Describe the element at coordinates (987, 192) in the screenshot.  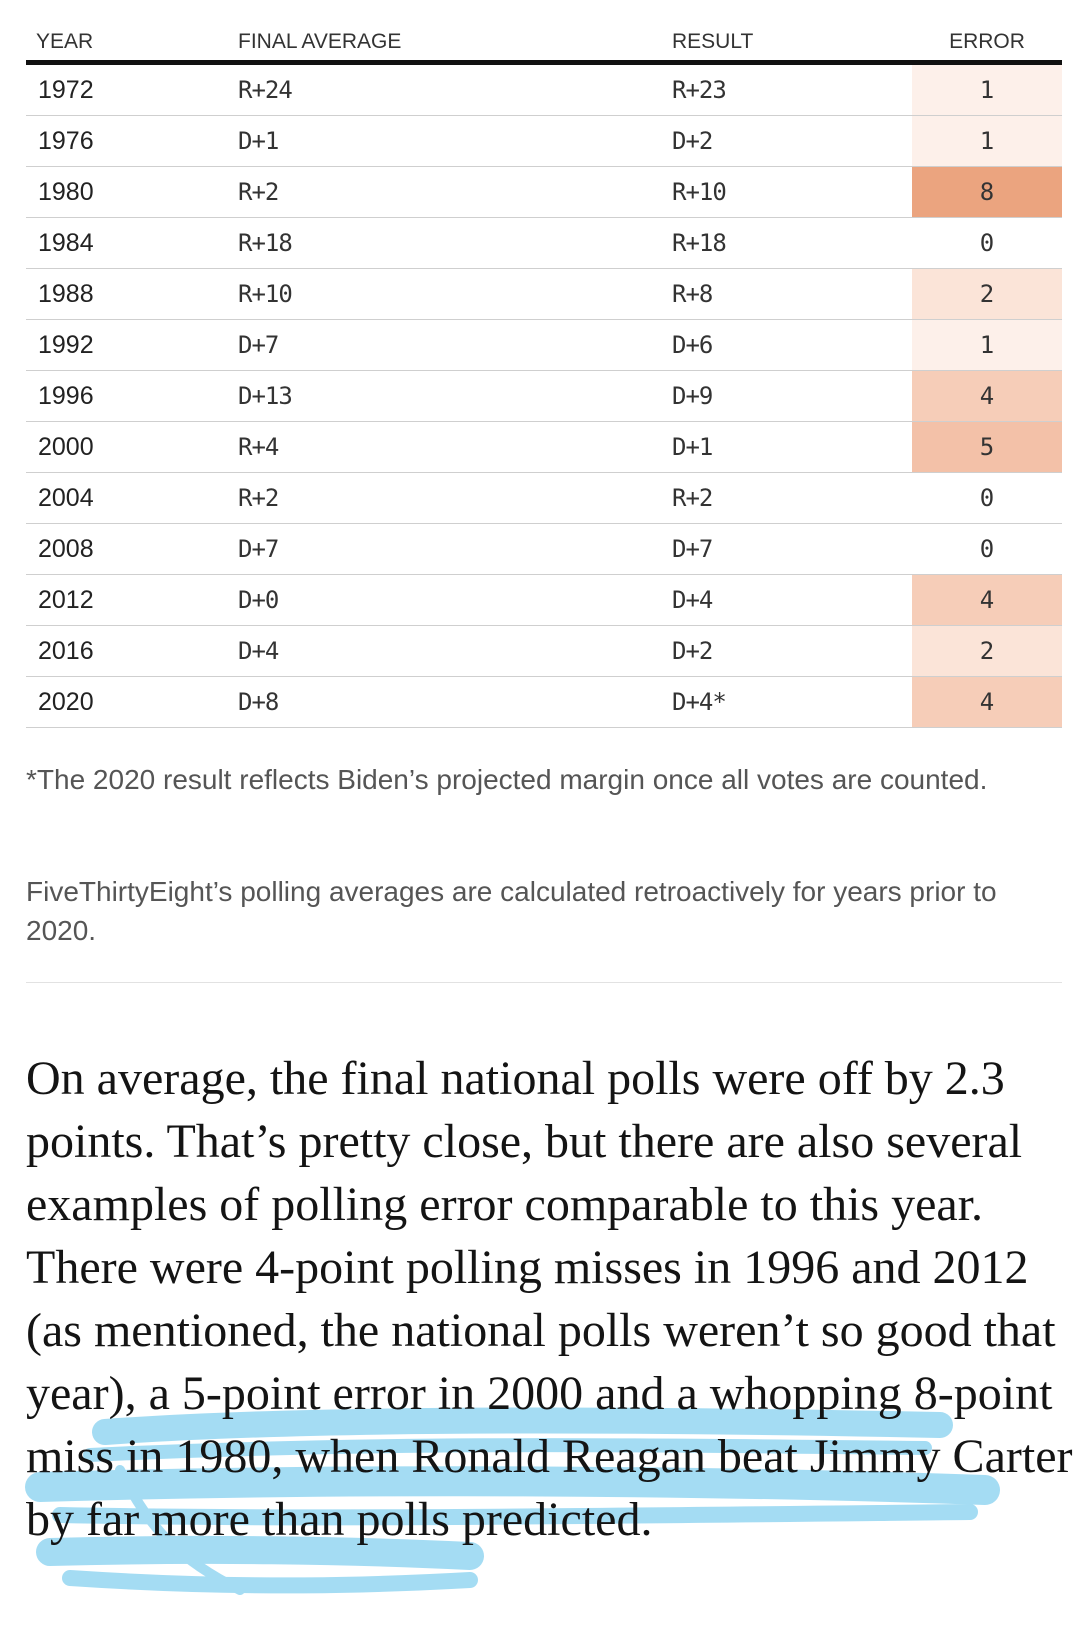
I see `error-cell: 8` at that location.